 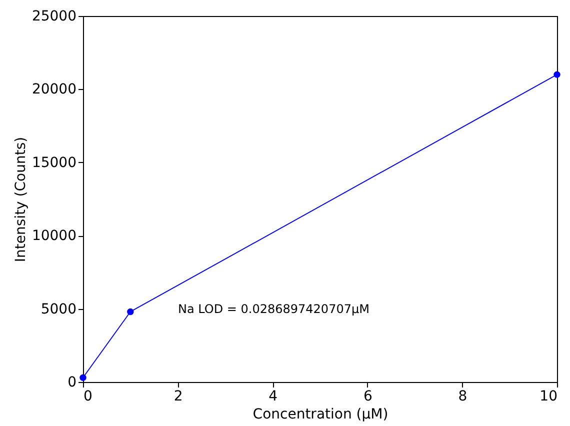 I want to click on y-tick-label: 5000, so click(x=58, y=309).